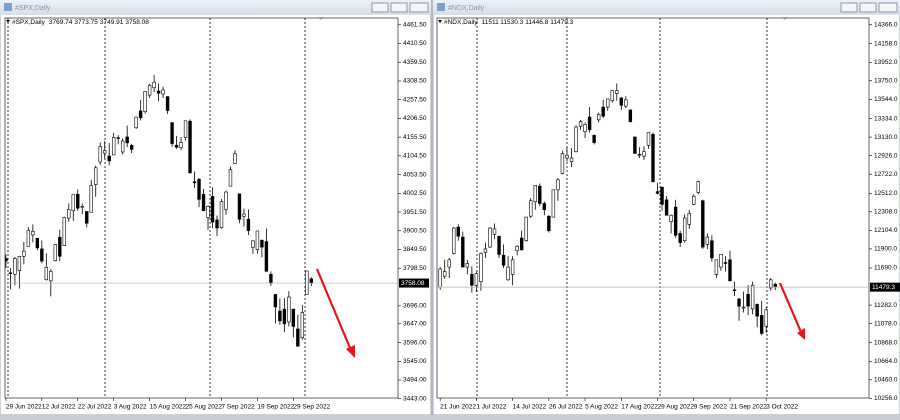 Image resolution: width=900 pixels, height=420 pixels. Describe the element at coordinates (33, 8) in the screenshot. I see `window-title: #SPX,Daily` at that location.